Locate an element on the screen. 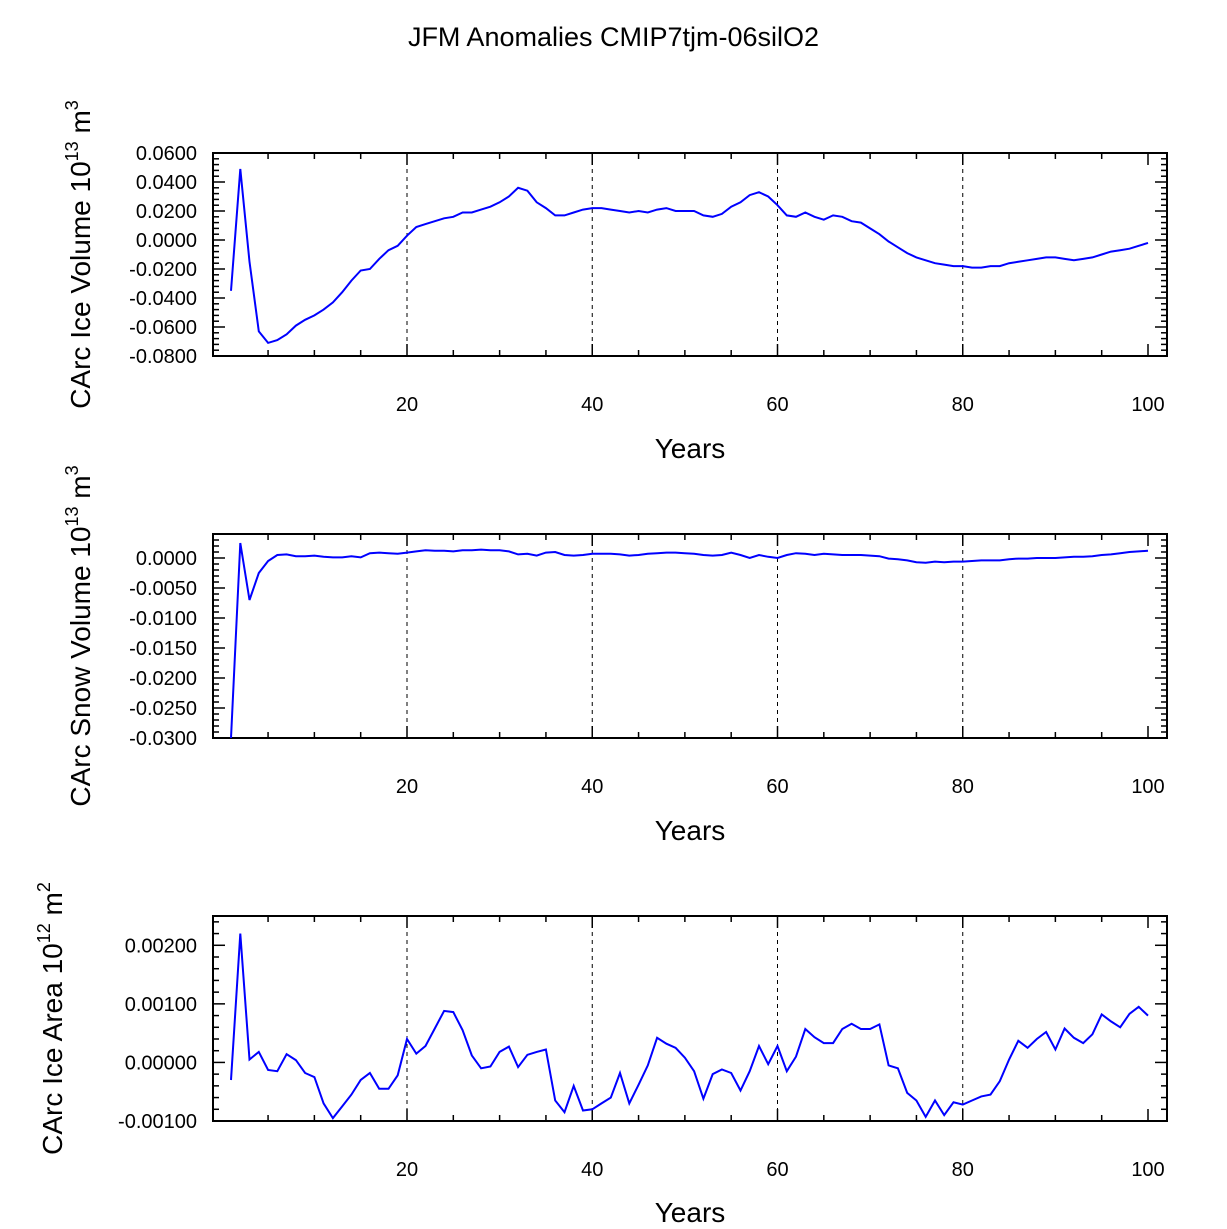  y-axis-title-name: CArc Snow Volume 10 is located at coordinates (80, 667).